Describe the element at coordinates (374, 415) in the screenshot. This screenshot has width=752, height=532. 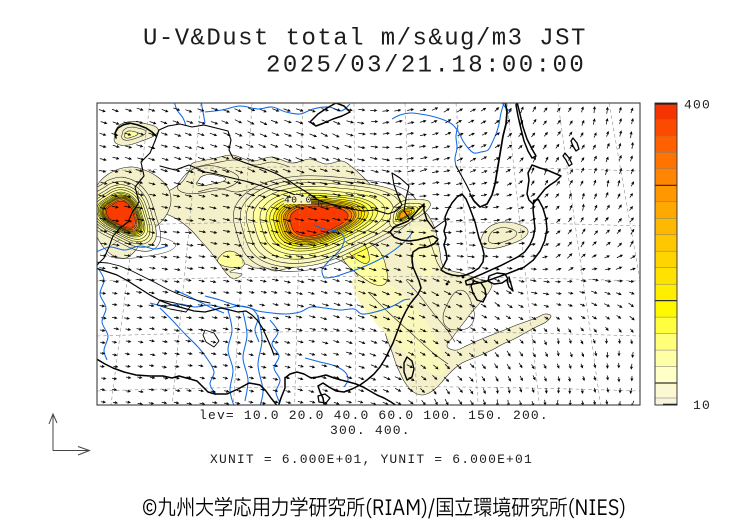
I see `svg-text:lev= 10.0 20.0 40.0 60.0 100.: lev= 10.0 20.0 40.0 60.0 100. 150. 200.` at that location.